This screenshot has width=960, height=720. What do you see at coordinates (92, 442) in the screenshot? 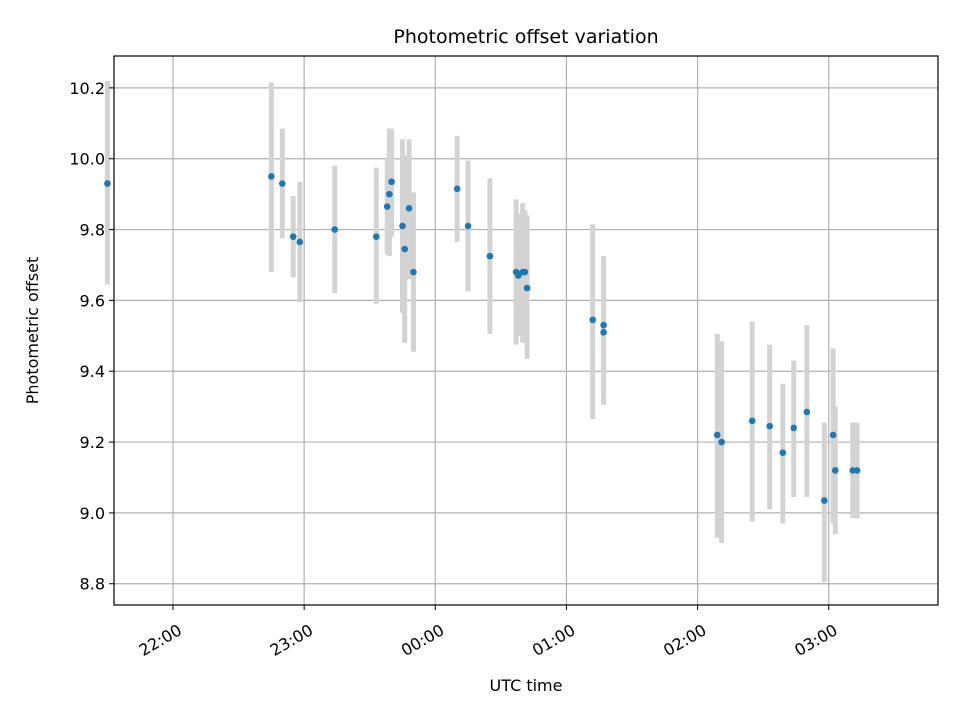
I see `y-tick-label: 9.2` at bounding box center [92, 442].